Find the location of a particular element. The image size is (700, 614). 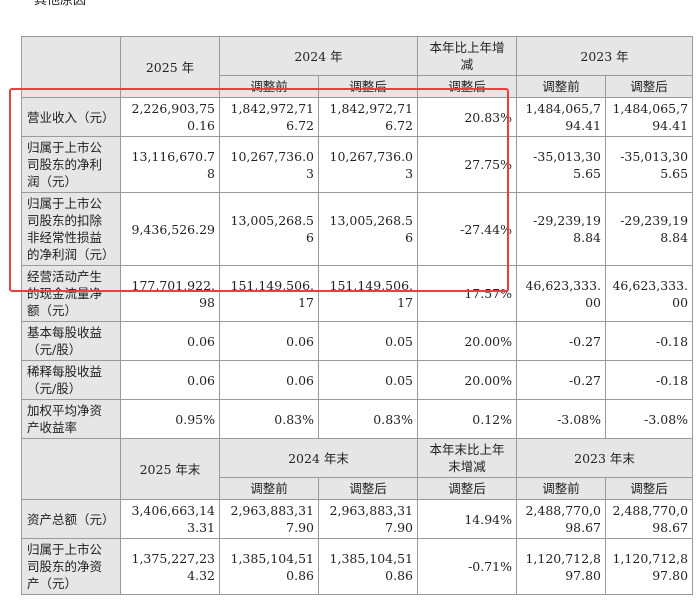

table-row: 基本每股收益（元/股） 0.06 0.06 0.05 20.00% -0.27 -0.18 is located at coordinates (357, 341).